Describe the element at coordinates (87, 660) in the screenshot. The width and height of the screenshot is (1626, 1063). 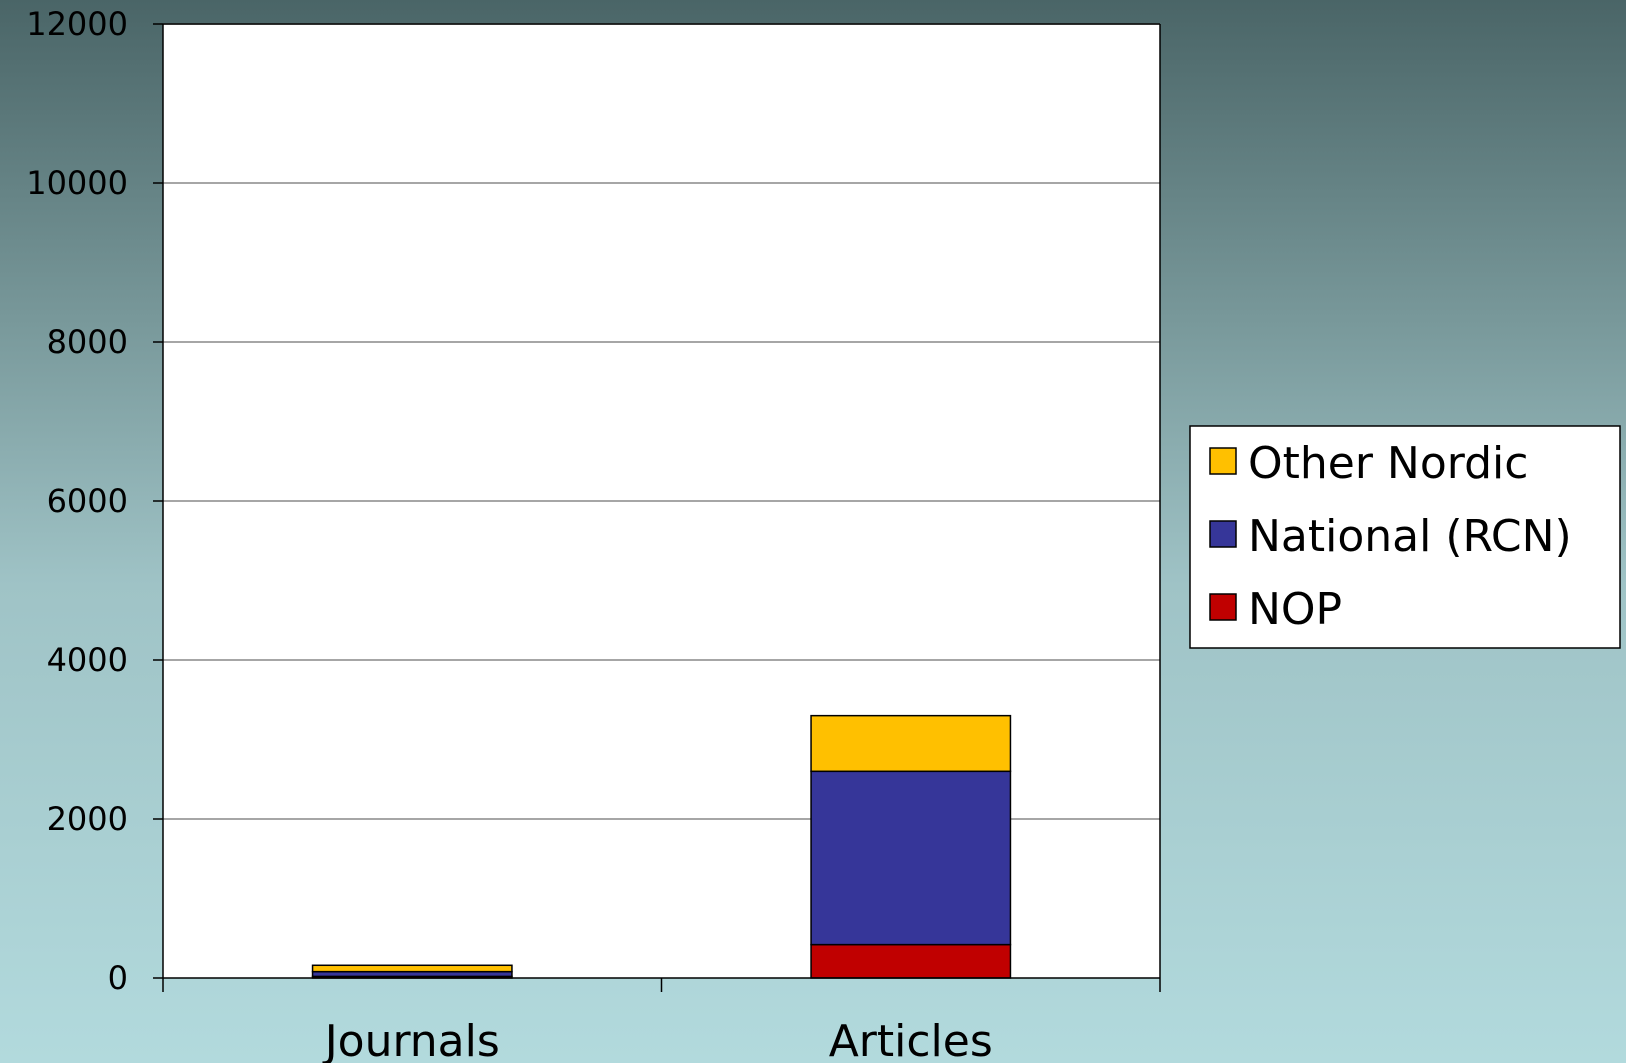
I see `y-tick-label: 4000` at that location.